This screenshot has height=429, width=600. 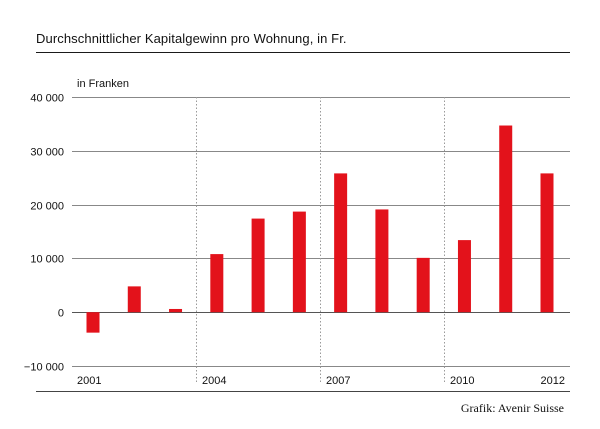 What do you see at coordinates (382, 261) in the screenshot?
I see `bar-2008` at bounding box center [382, 261].